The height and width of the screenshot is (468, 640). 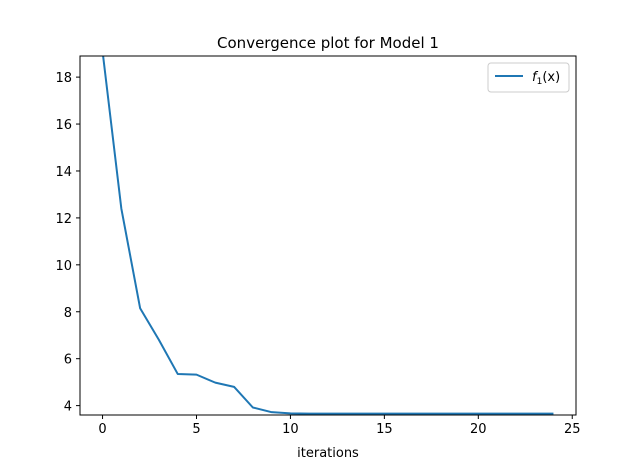 I want to click on x-tick-label: 0, so click(x=102, y=429).